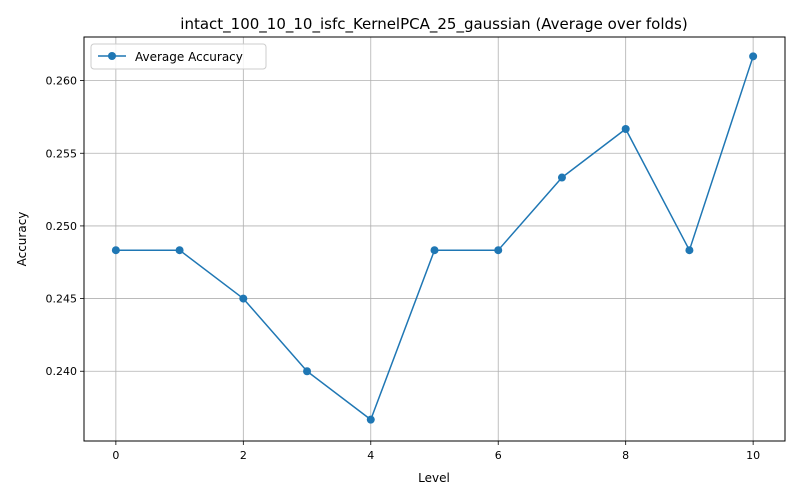  I want to click on y-axis-label: Accuracy, so click(22, 239).